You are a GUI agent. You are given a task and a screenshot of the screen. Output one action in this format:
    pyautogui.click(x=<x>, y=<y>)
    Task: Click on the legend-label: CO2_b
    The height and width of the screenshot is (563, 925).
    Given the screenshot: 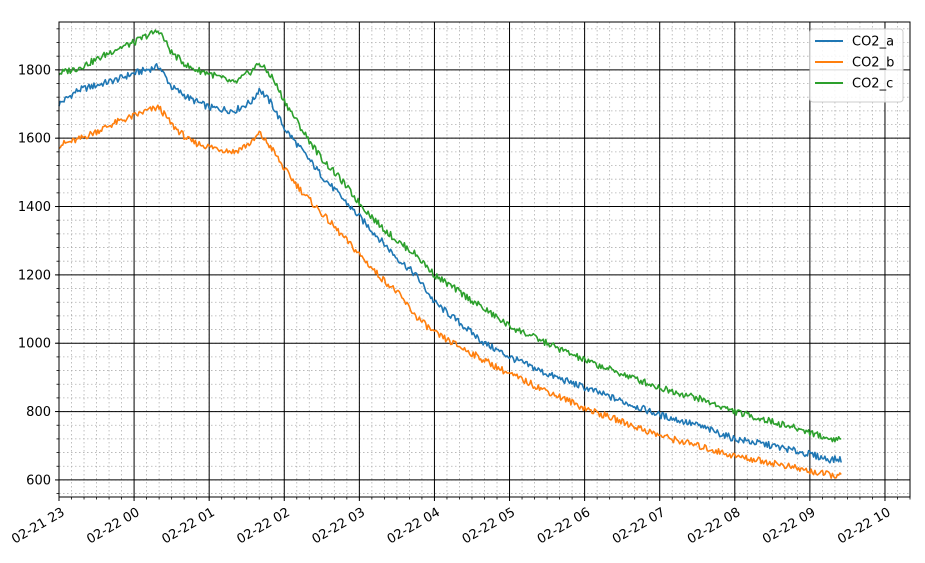 What is the action you would take?
    pyautogui.click(x=873, y=63)
    